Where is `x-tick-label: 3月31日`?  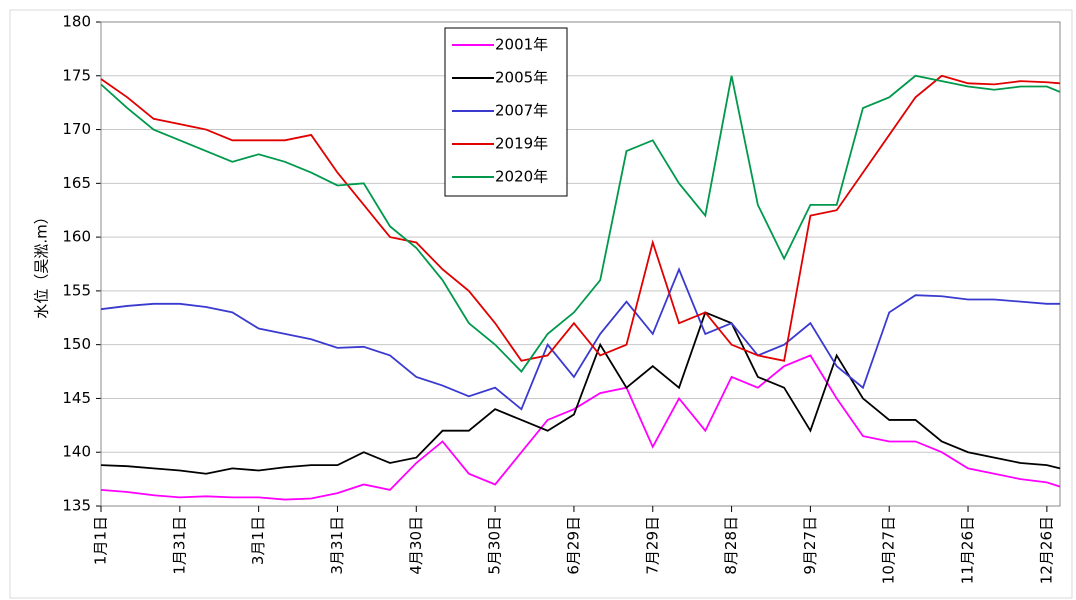
x-tick-label: 3月31日 is located at coordinates (337, 545).